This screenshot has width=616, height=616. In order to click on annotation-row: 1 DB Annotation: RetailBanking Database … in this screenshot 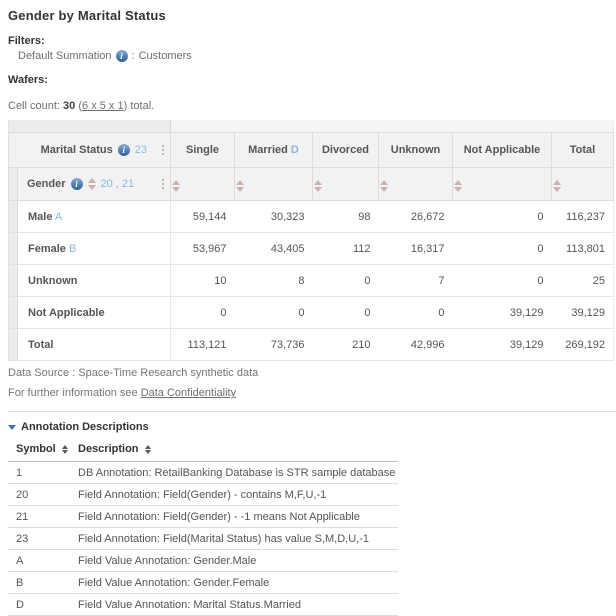, I will do `click(203, 472)`.